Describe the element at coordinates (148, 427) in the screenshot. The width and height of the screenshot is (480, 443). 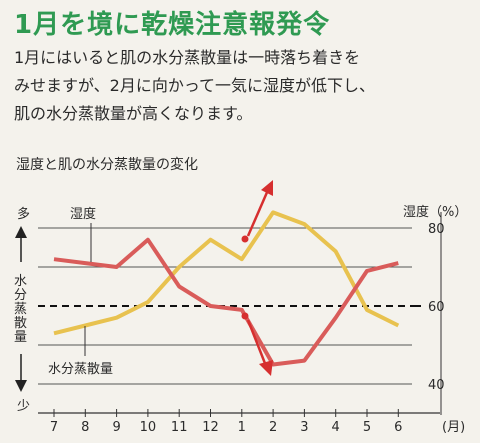
I see `x-tick-label: 10` at that location.